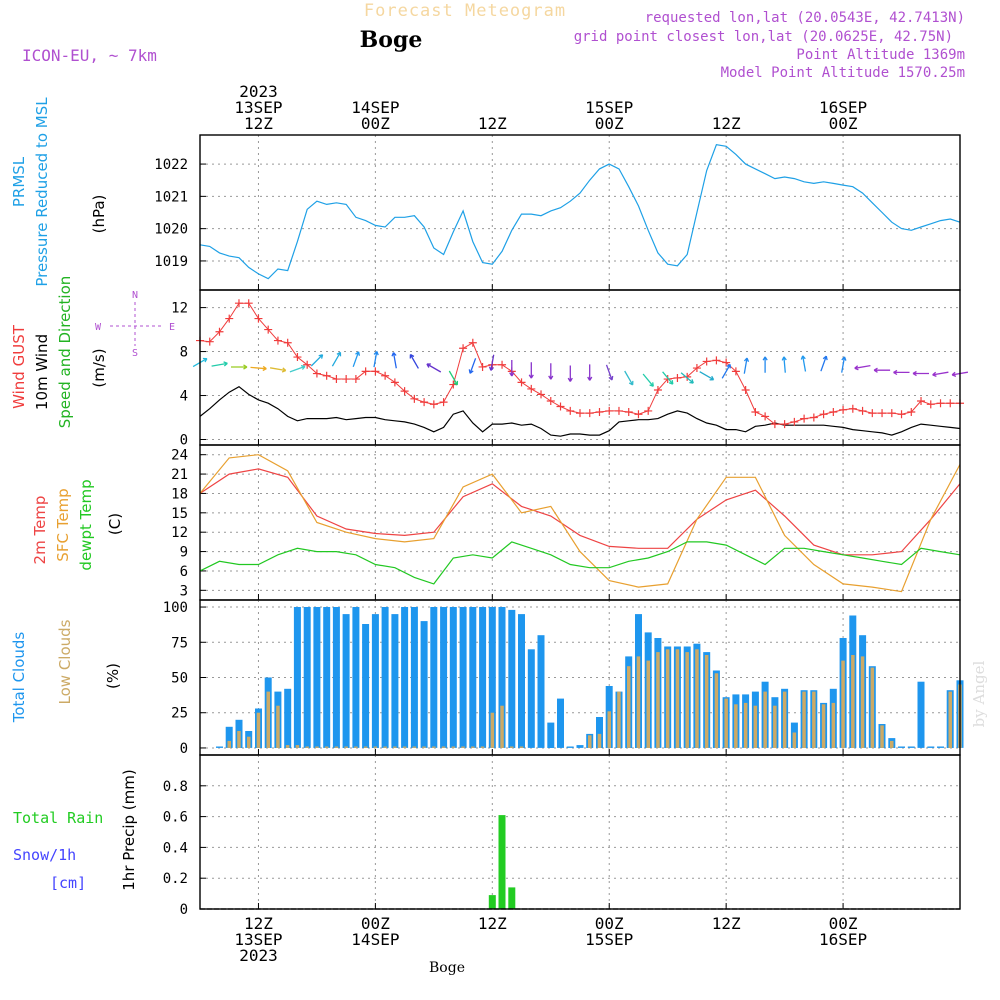 This screenshot has width=1000, height=1000. Describe the element at coordinates (258, 923) in the screenshot. I see `time-label-bottom: 12Z` at that location.